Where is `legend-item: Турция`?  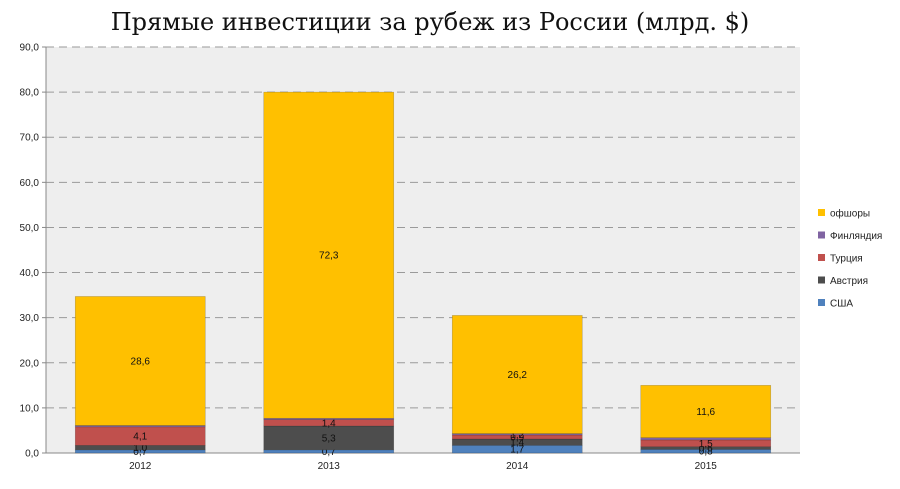 legend-item: Турция is located at coordinates (840, 259).